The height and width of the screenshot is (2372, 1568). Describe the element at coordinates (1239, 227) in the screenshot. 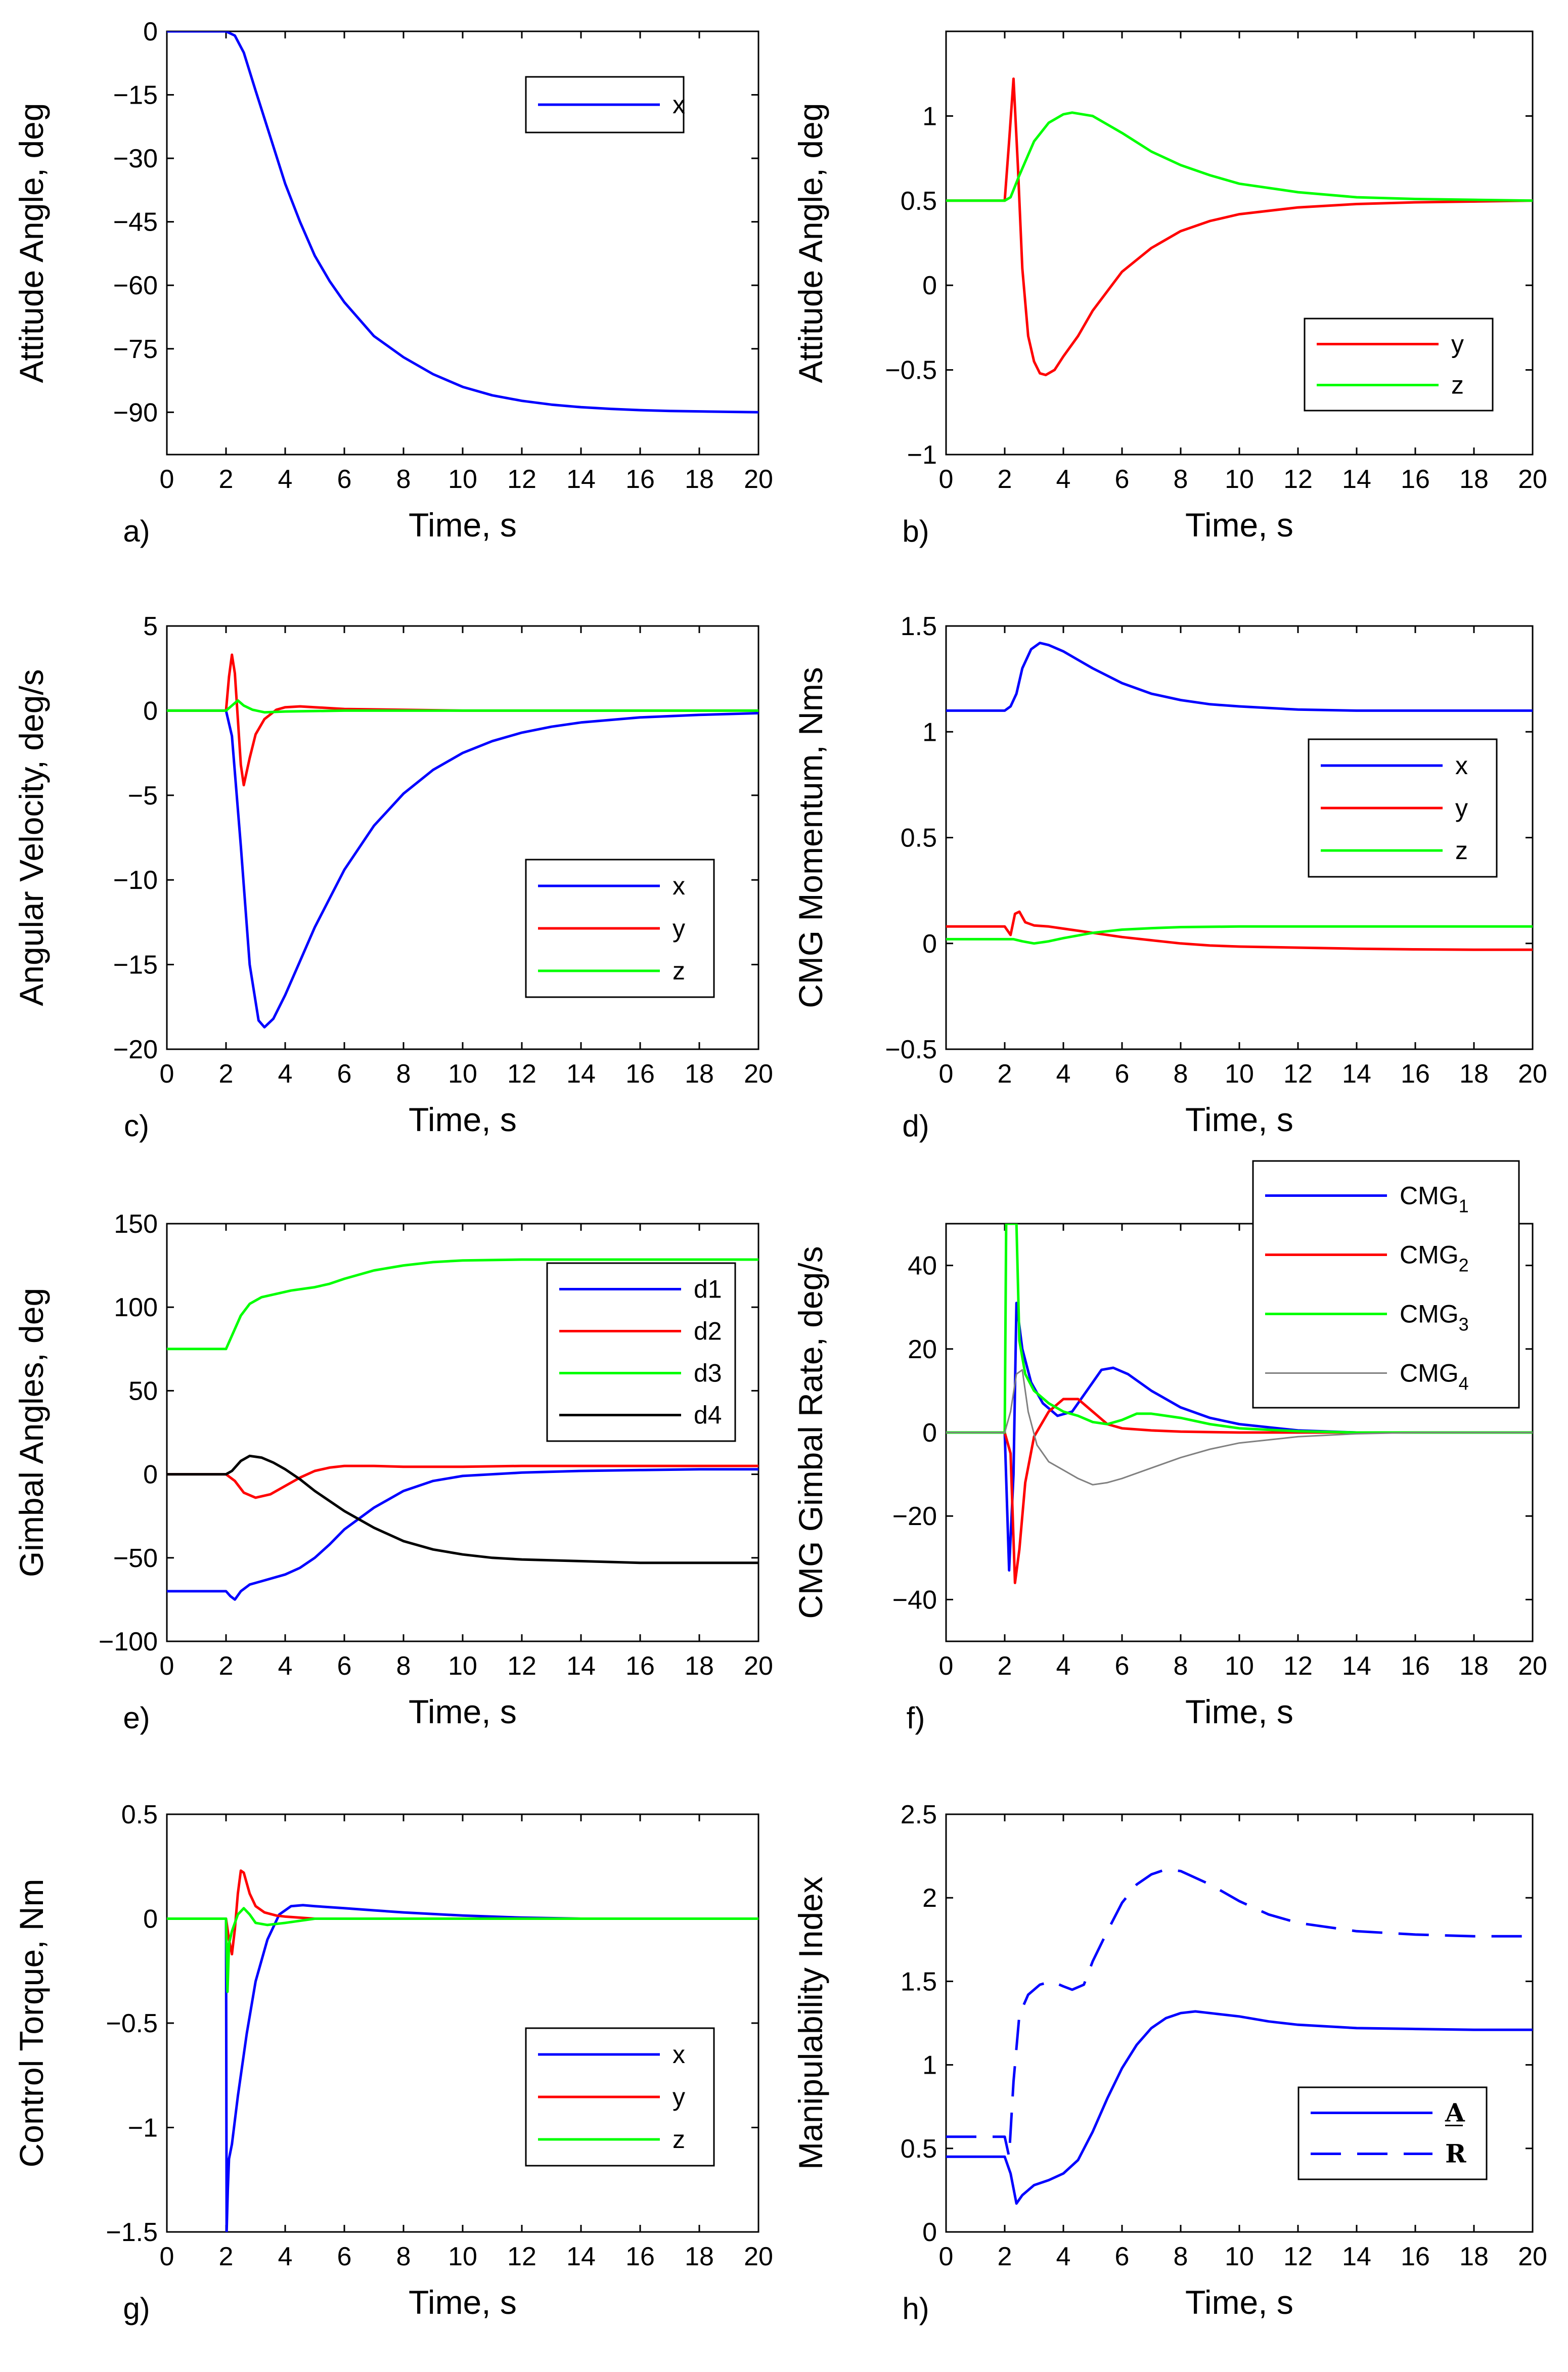

I see `series-line-y` at that location.